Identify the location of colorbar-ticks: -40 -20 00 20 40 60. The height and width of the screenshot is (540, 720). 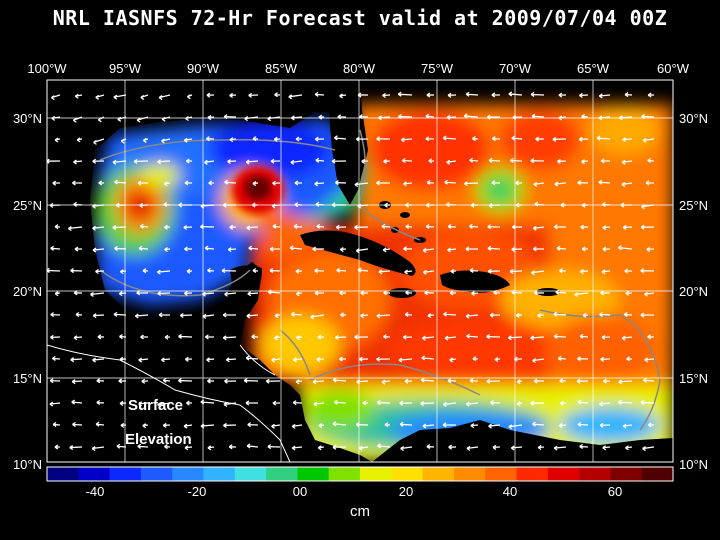
(354, 491).